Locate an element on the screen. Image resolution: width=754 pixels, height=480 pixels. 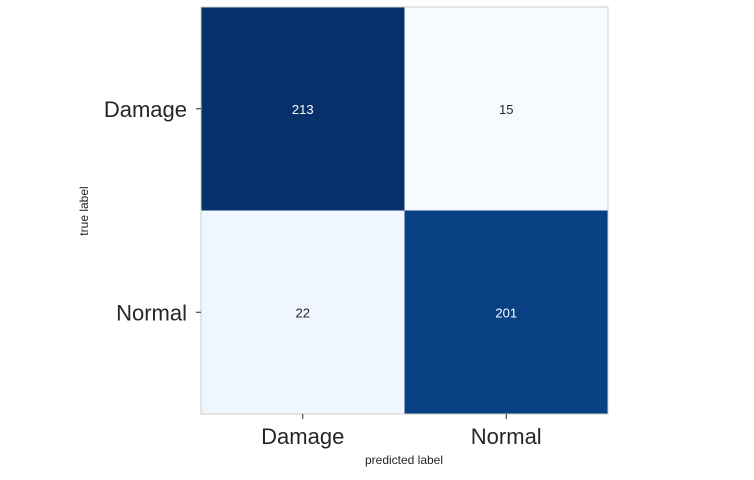
y-tick-label: Normal is located at coordinates (151, 312).